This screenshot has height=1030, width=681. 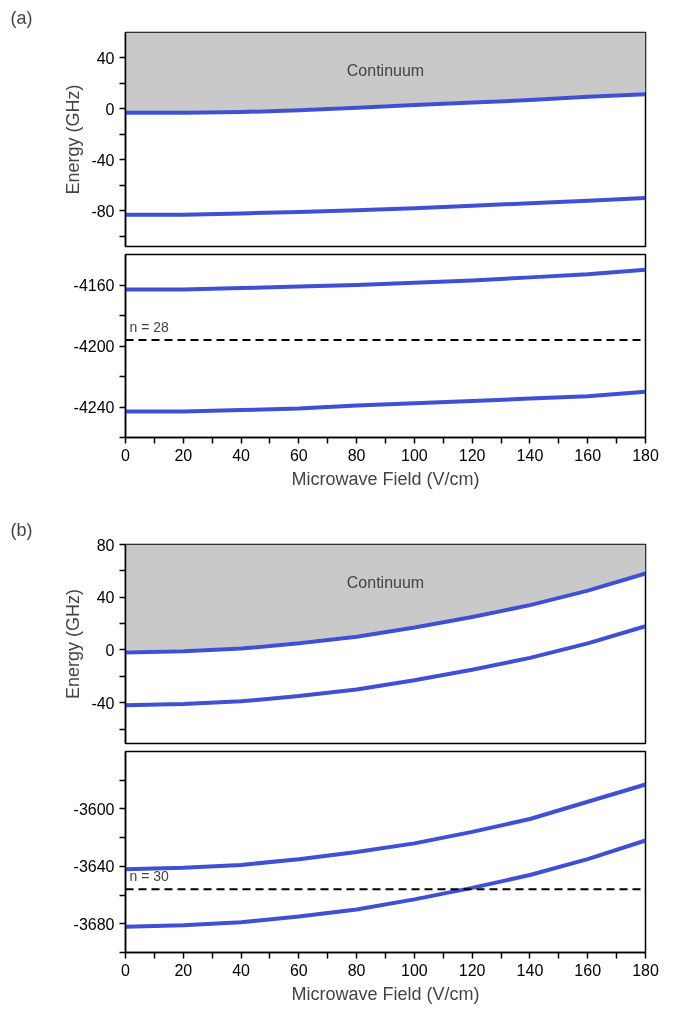 What do you see at coordinates (94, 809) in the screenshot?
I see `y-tick-label: -3600` at bounding box center [94, 809].